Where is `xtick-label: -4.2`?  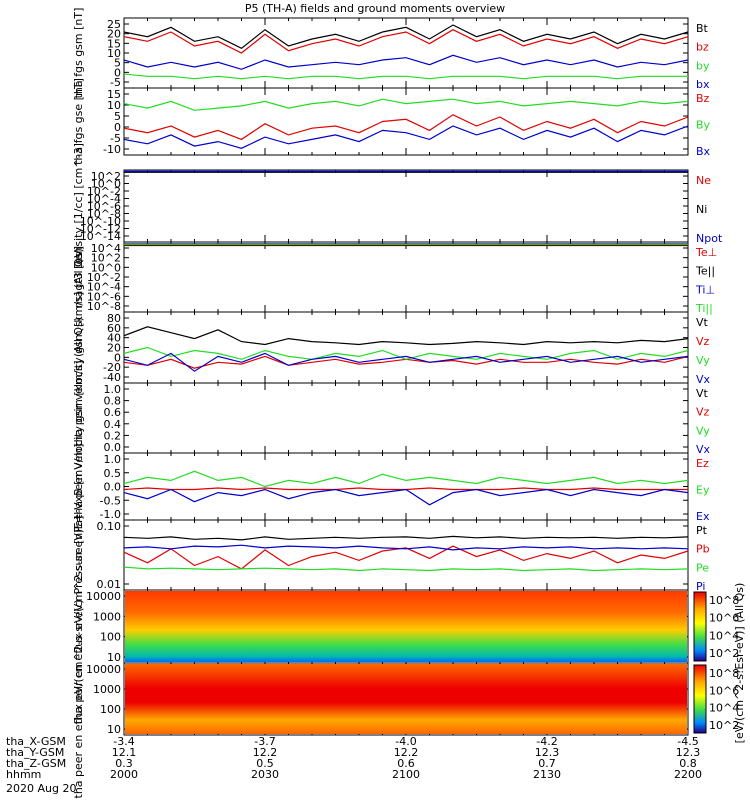
xtick-label: -4.2 is located at coordinates (546, 741).